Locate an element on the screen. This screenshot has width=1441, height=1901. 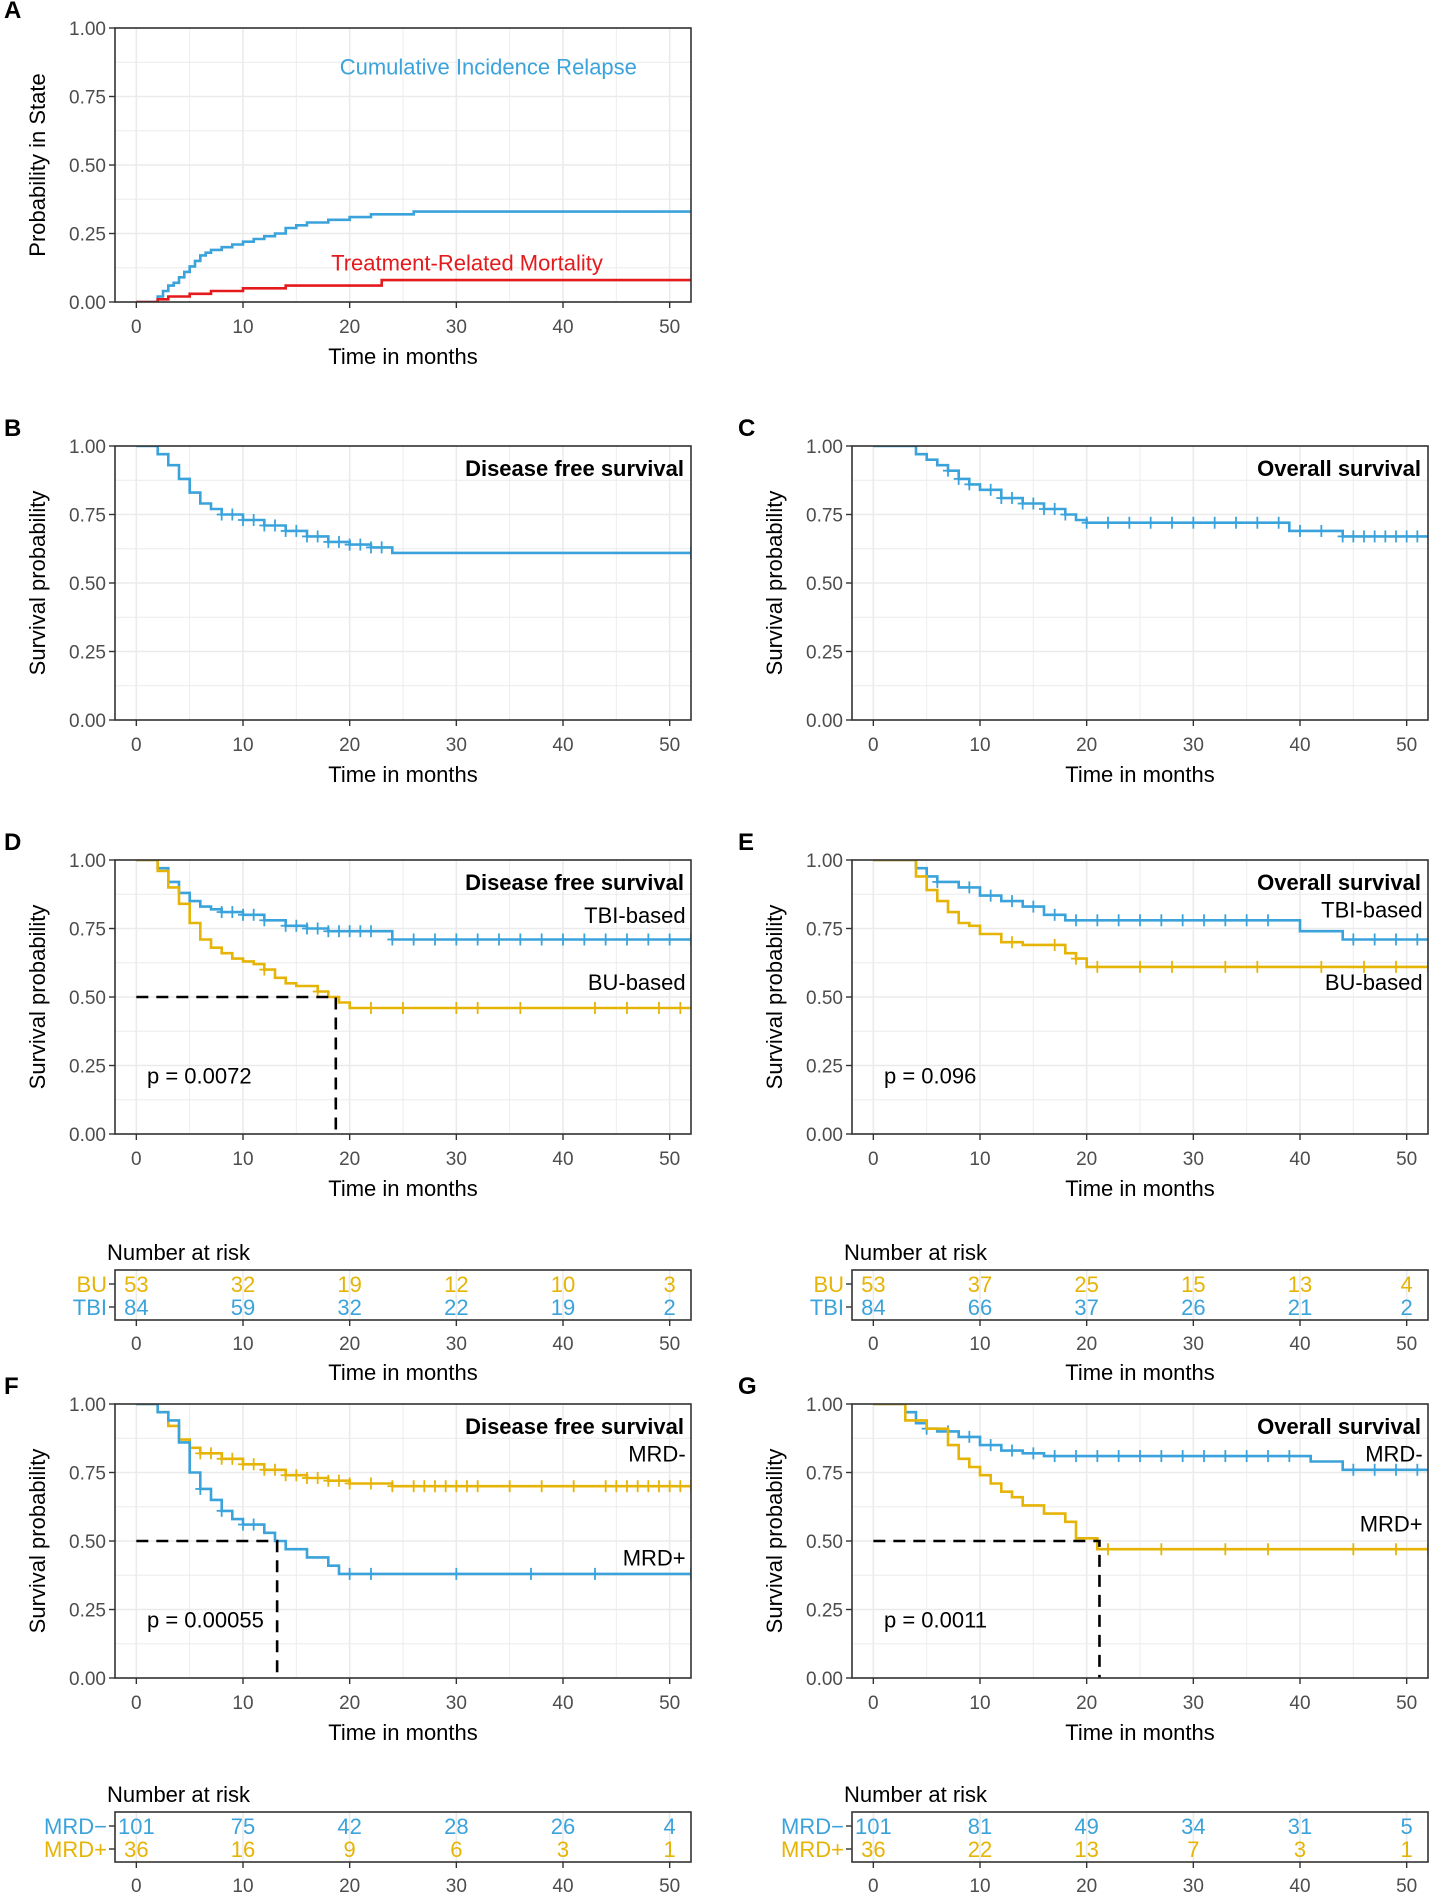
risk-value: 31 is located at coordinates (1300, 1826).